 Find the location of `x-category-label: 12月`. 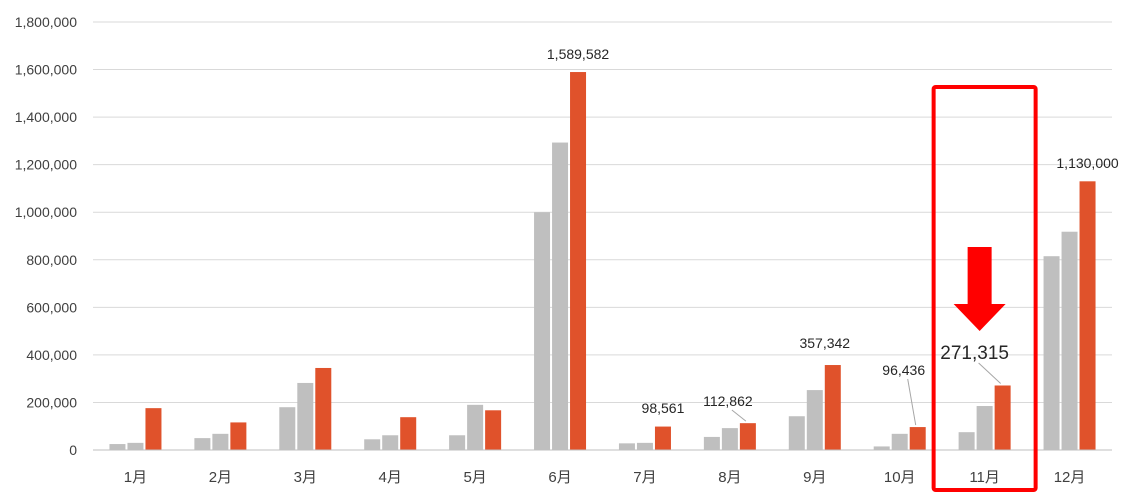

x-category-label: 12月 is located at coordinates (1070, 477).